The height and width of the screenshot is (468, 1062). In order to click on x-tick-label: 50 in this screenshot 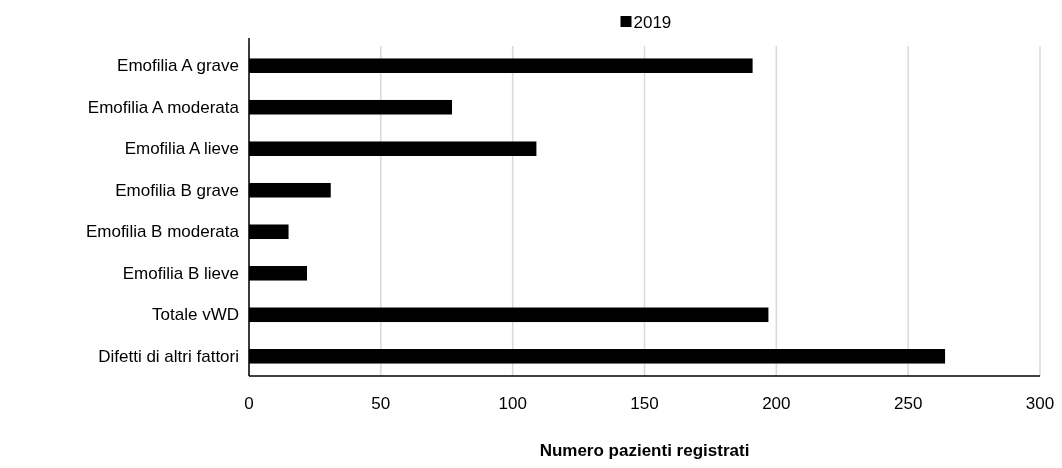, I will do `click(381, 403)`.